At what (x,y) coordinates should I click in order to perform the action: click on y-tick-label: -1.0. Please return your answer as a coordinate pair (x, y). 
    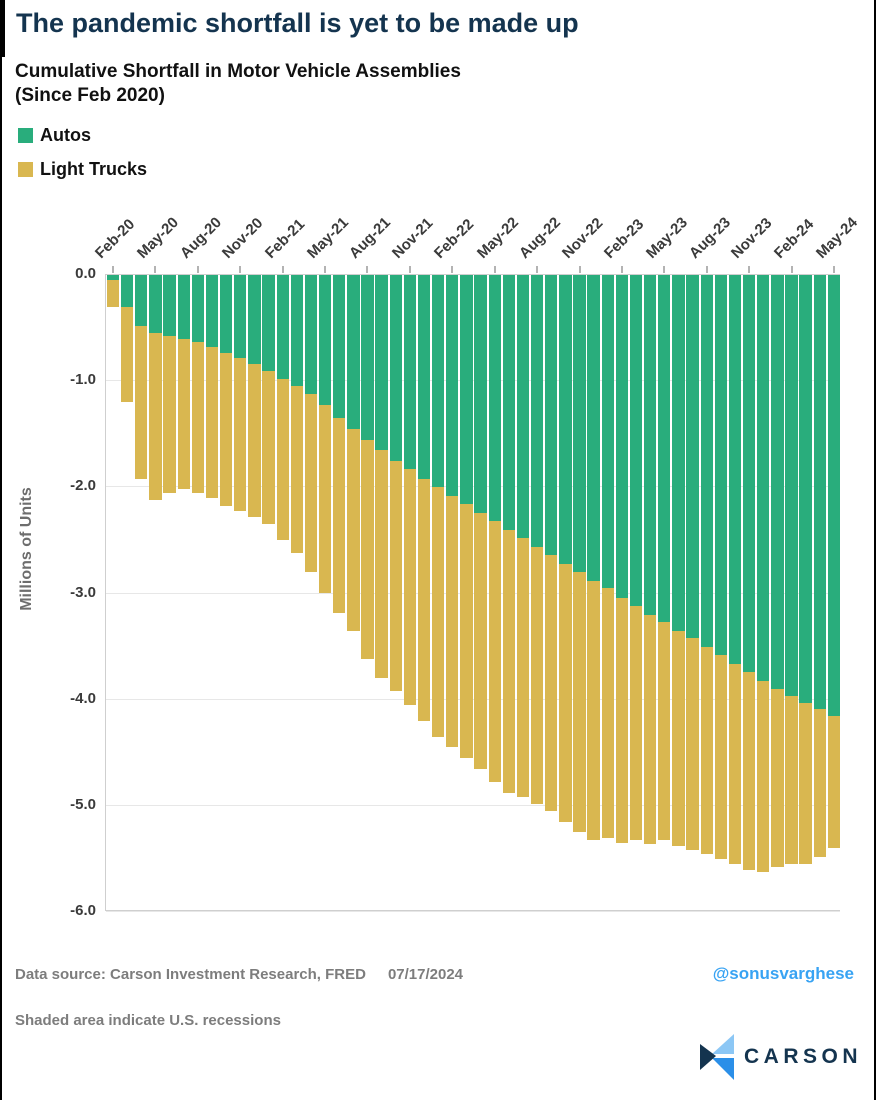
    Looking at the image, I should click on (83, 380).